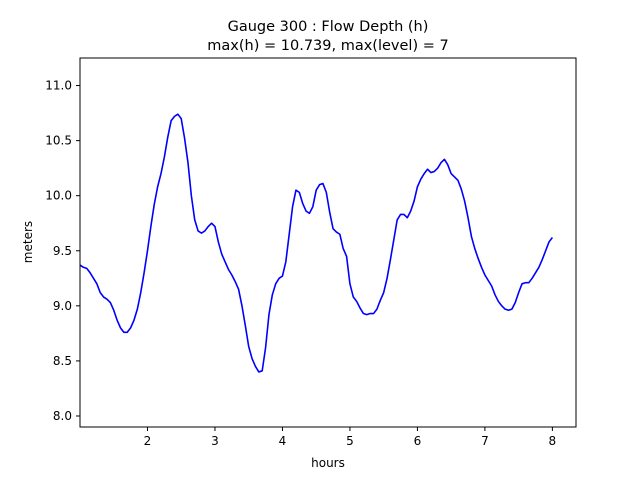 The image size is (640, 480). What do you see at coordinates (328, 27) in the screenshot?
I see `chart-title: Gauge 300 : Flow Depth (h)` at bounding box center [328, 27].